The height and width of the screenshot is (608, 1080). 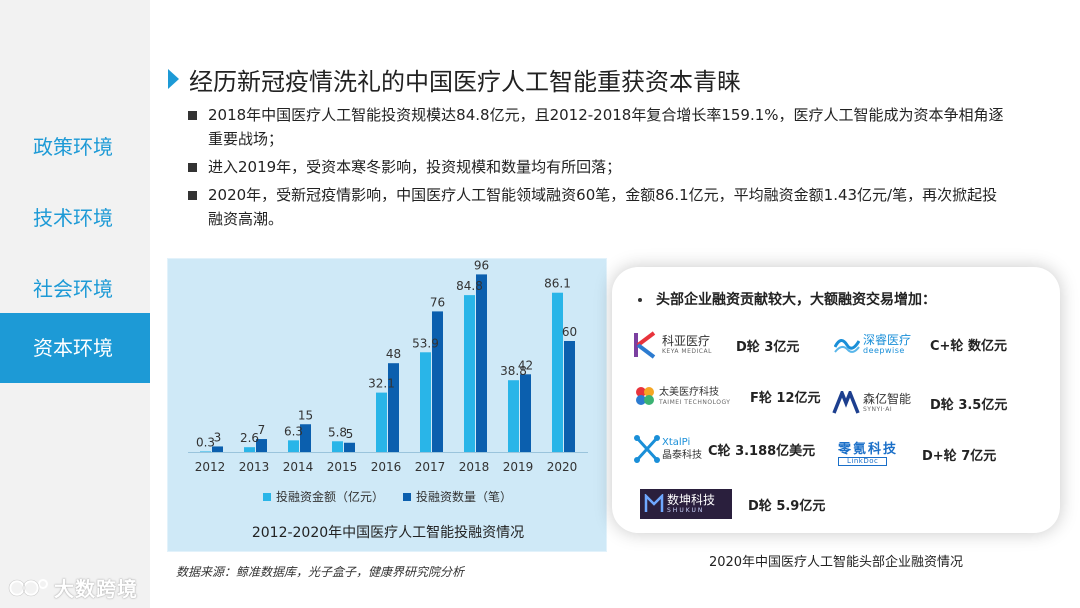 What do you see at coordinates (836, 562) in the screenshot?
I see `card-caption: 2020年中国医疗人工智能头部企业融资情况` at bounding box center [836, 562].